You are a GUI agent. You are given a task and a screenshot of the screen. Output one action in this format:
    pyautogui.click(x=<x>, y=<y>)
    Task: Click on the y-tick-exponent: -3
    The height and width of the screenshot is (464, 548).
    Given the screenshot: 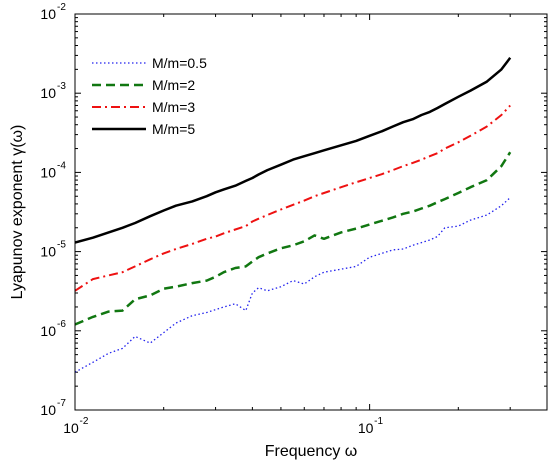 What is the action you would take?
    pyautogui.click(x=61, y=86)
    